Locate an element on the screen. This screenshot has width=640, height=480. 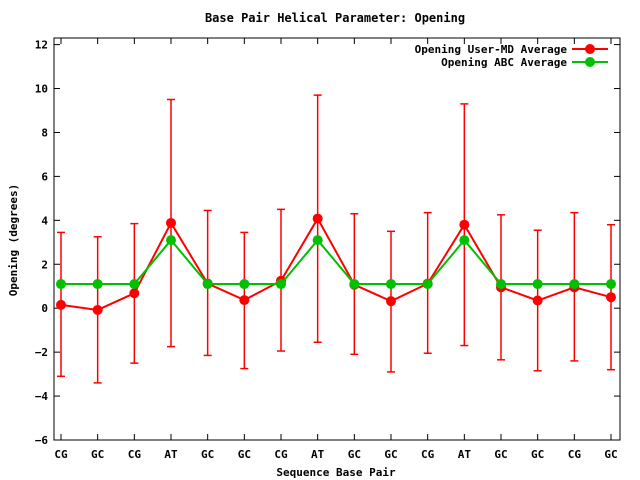
y-axis-label: Opening (degrees) is located at coordinates (13, 240).